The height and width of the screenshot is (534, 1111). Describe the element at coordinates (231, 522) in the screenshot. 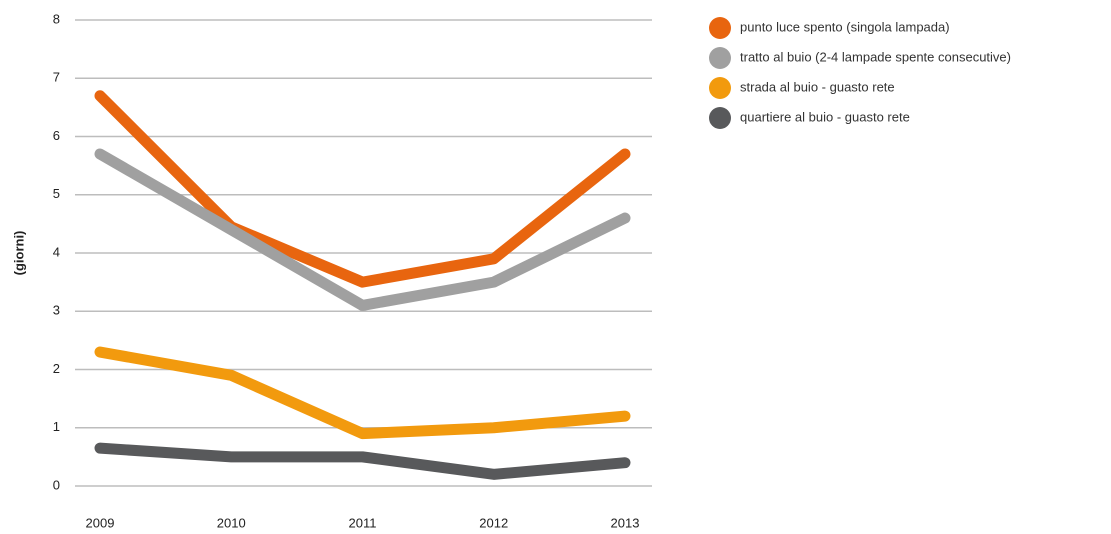

I see `x-tick-label: 2010` at that location.